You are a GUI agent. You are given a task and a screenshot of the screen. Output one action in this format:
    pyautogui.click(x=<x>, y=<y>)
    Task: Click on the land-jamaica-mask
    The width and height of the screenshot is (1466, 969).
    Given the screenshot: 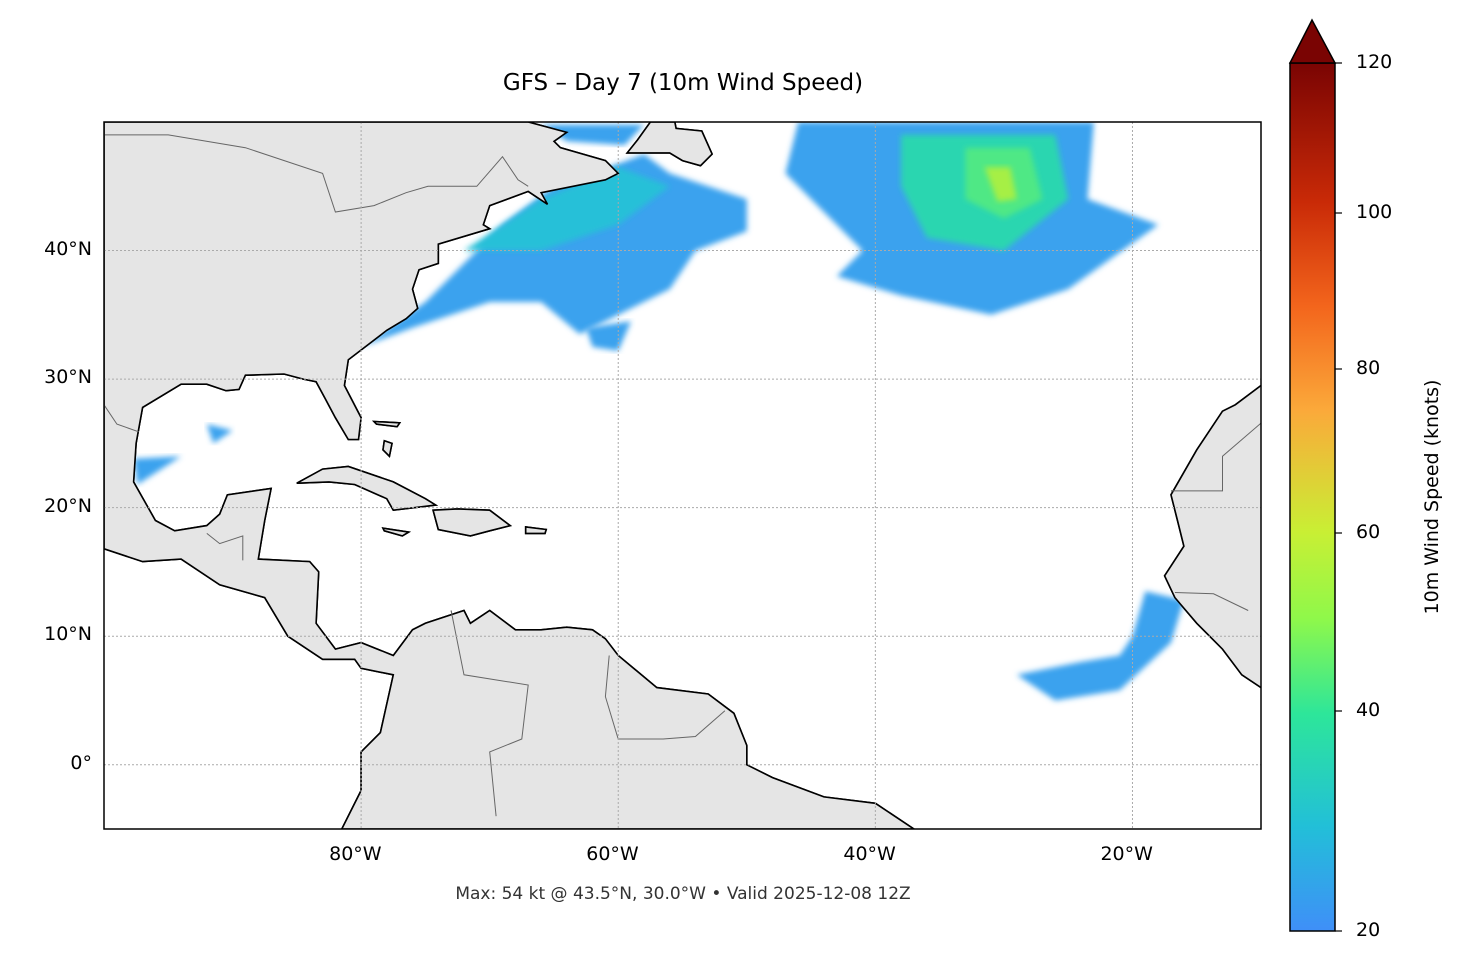 What is the action you would take?
    pyautogui.click(x=396, y=532)
    